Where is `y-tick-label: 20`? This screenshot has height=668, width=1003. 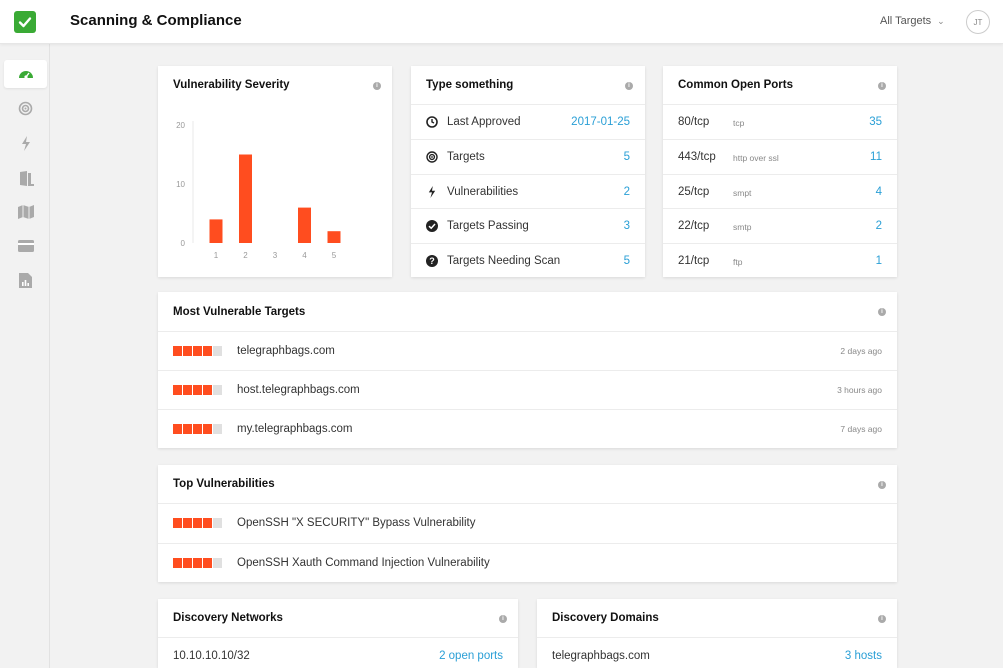 y-tick-label: 20 is located at coordinates (180, 125).